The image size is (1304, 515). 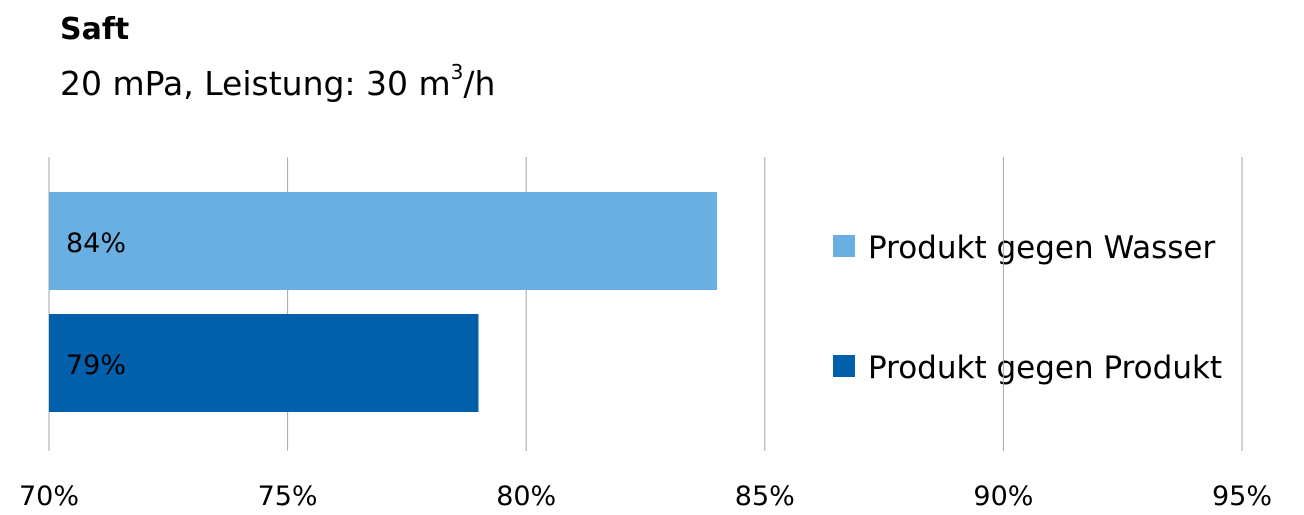 I want to click on x-tick-label: 70%, so click(x=49, y=496).